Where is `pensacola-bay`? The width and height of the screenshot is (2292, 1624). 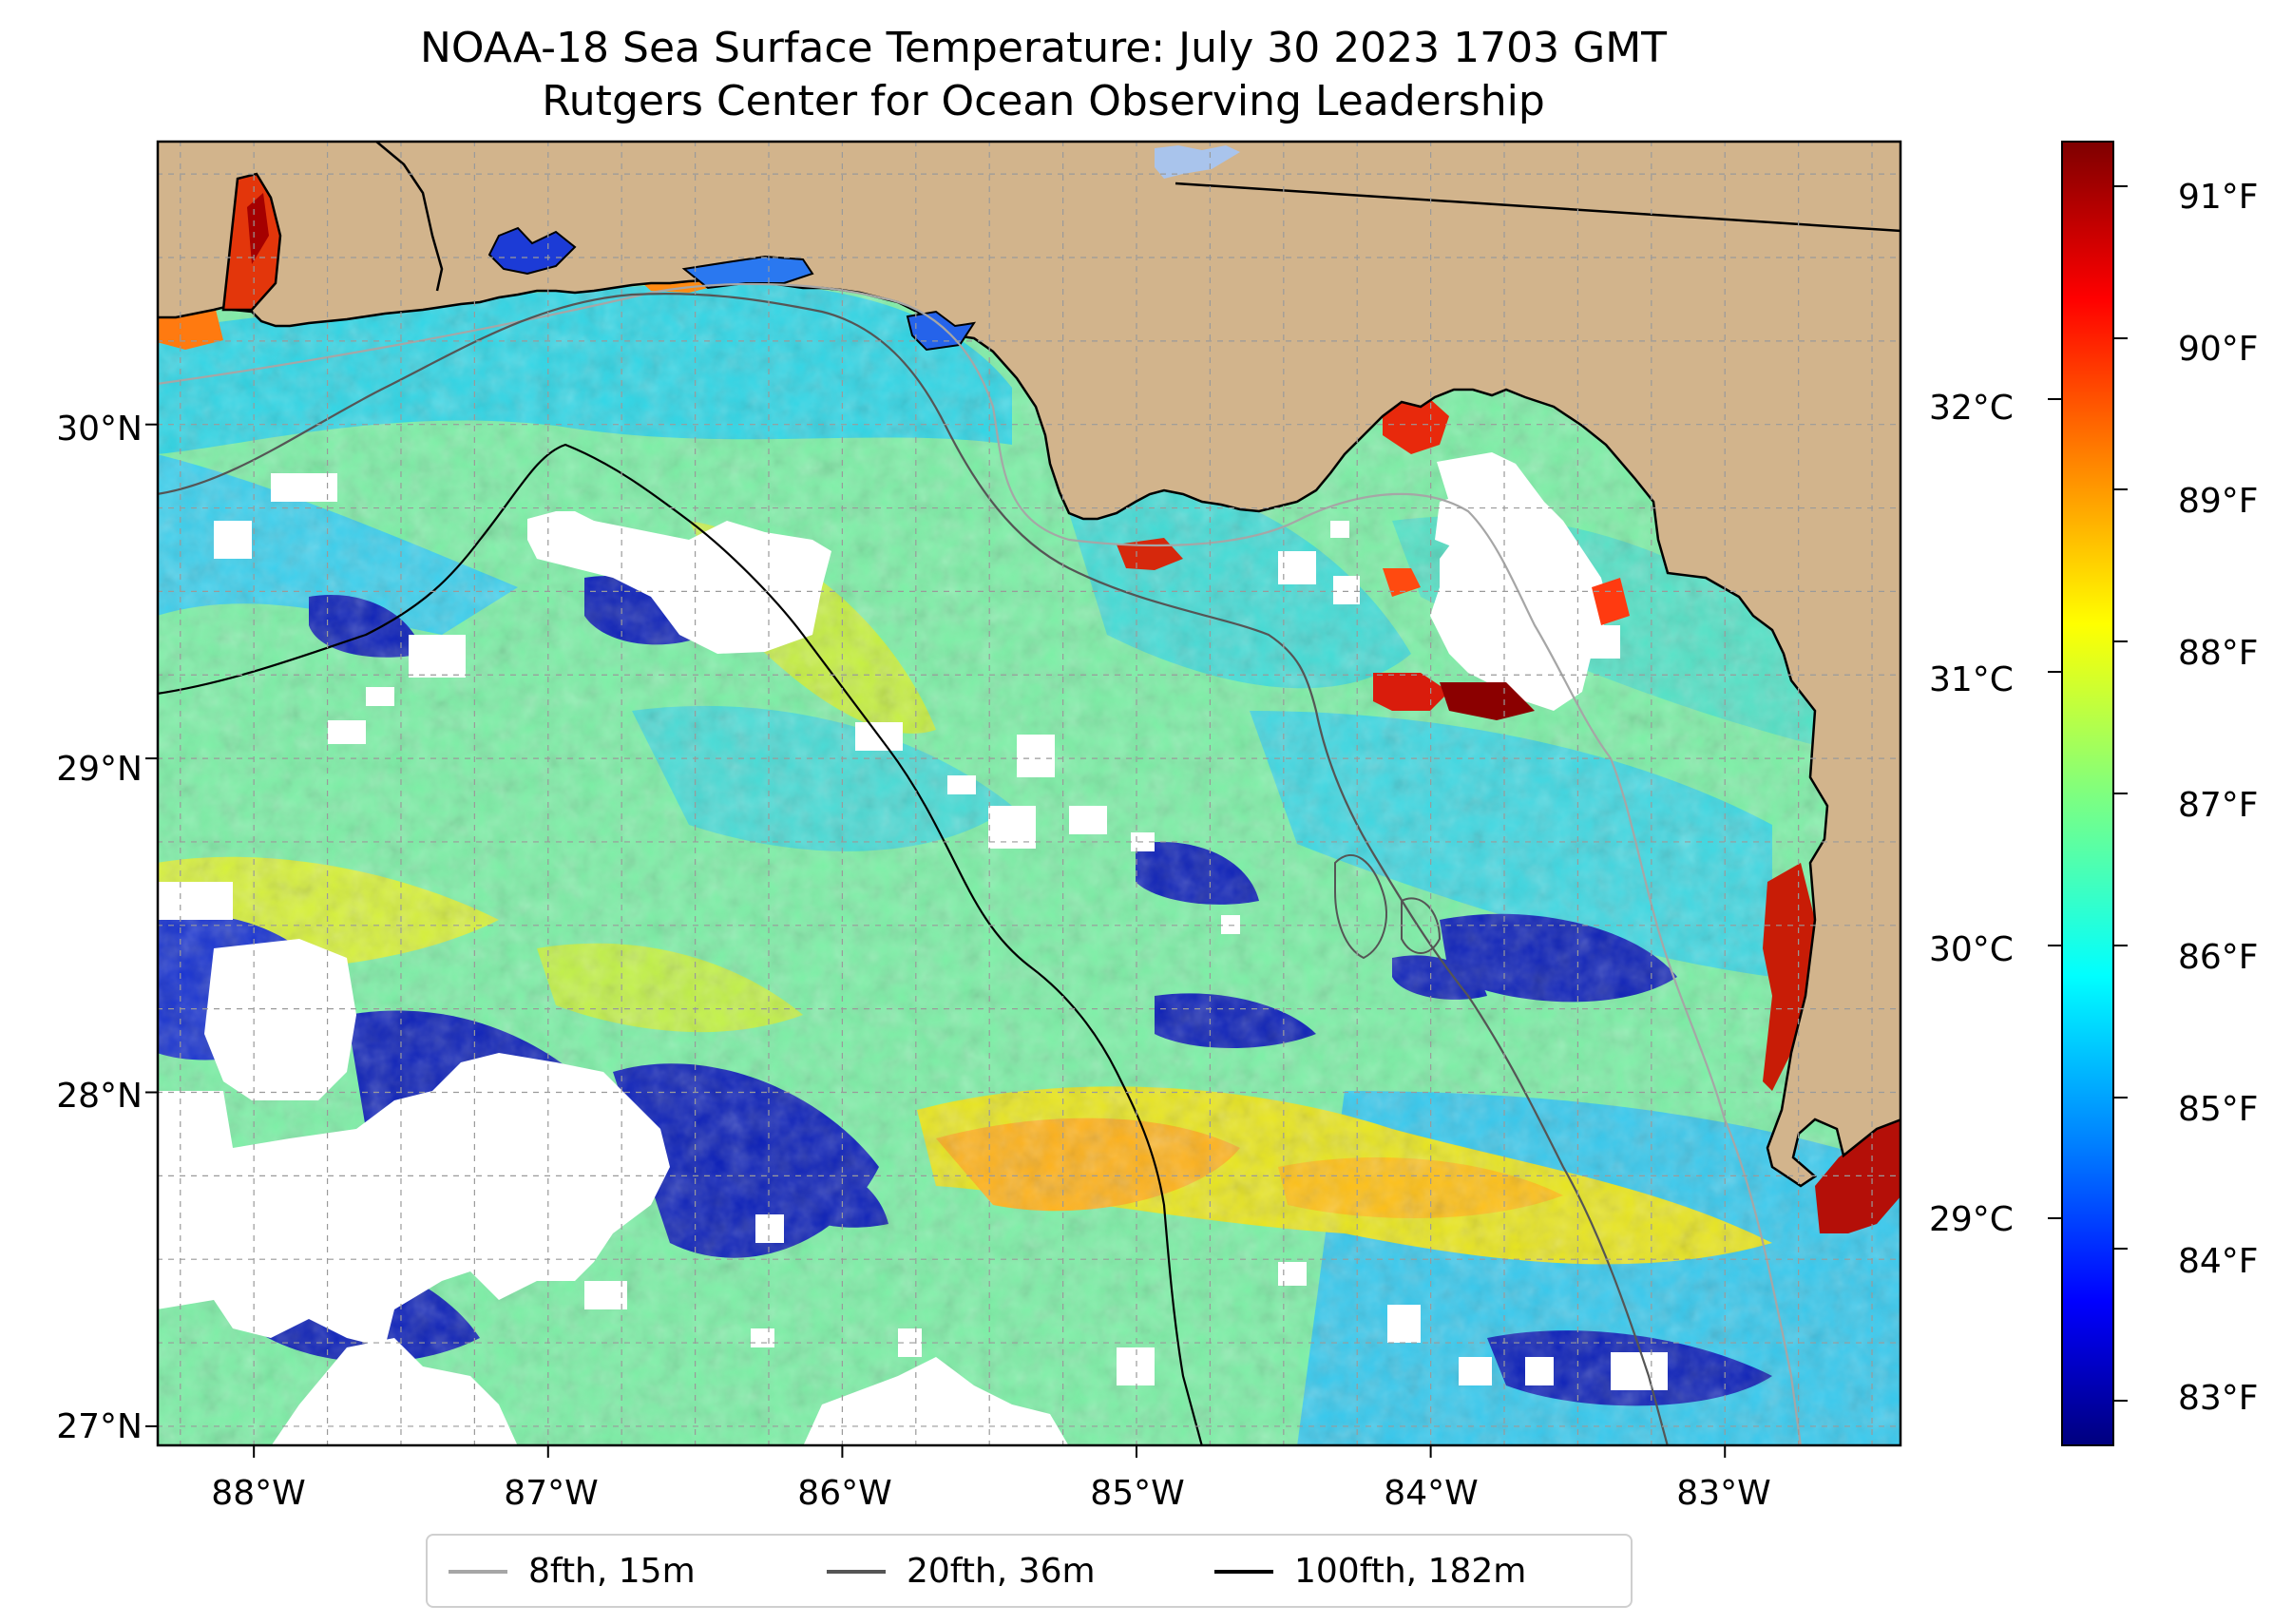 pensacola-bay is located at coordinates (532, 251).